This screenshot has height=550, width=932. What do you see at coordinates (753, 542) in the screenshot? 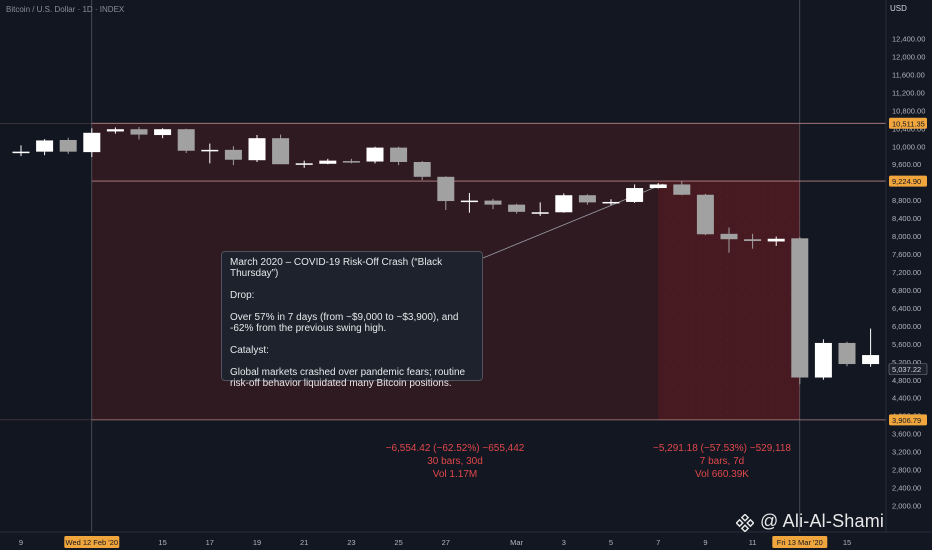
I see `x-tick-label: 11` at bounding box center [753, 542].